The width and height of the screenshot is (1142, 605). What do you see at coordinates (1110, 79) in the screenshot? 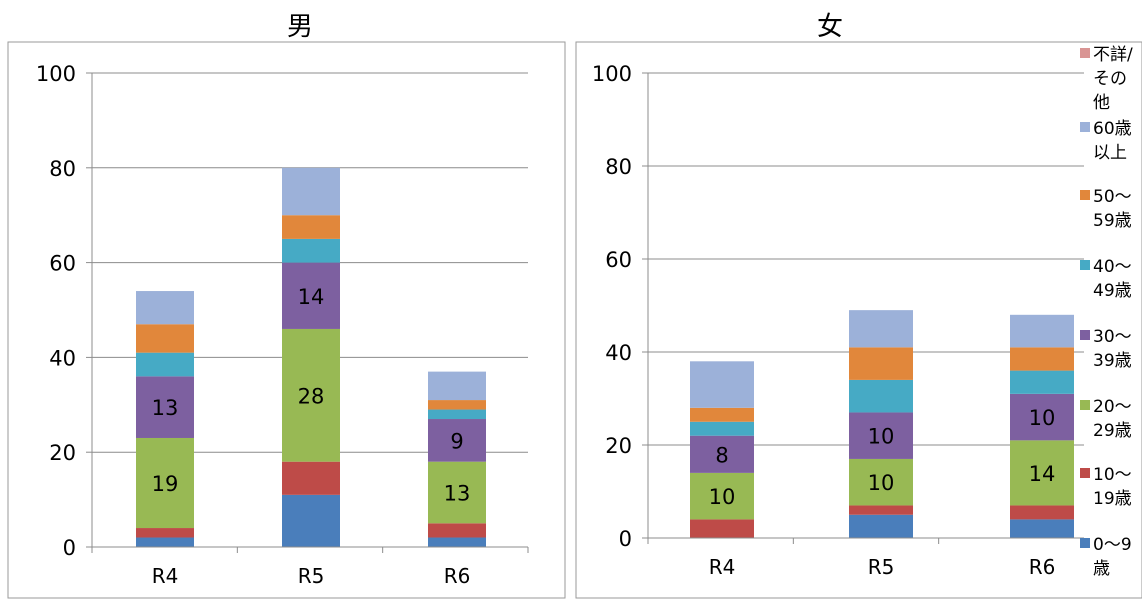
I see `legend-label: その` at bounding box center [1110, 79].